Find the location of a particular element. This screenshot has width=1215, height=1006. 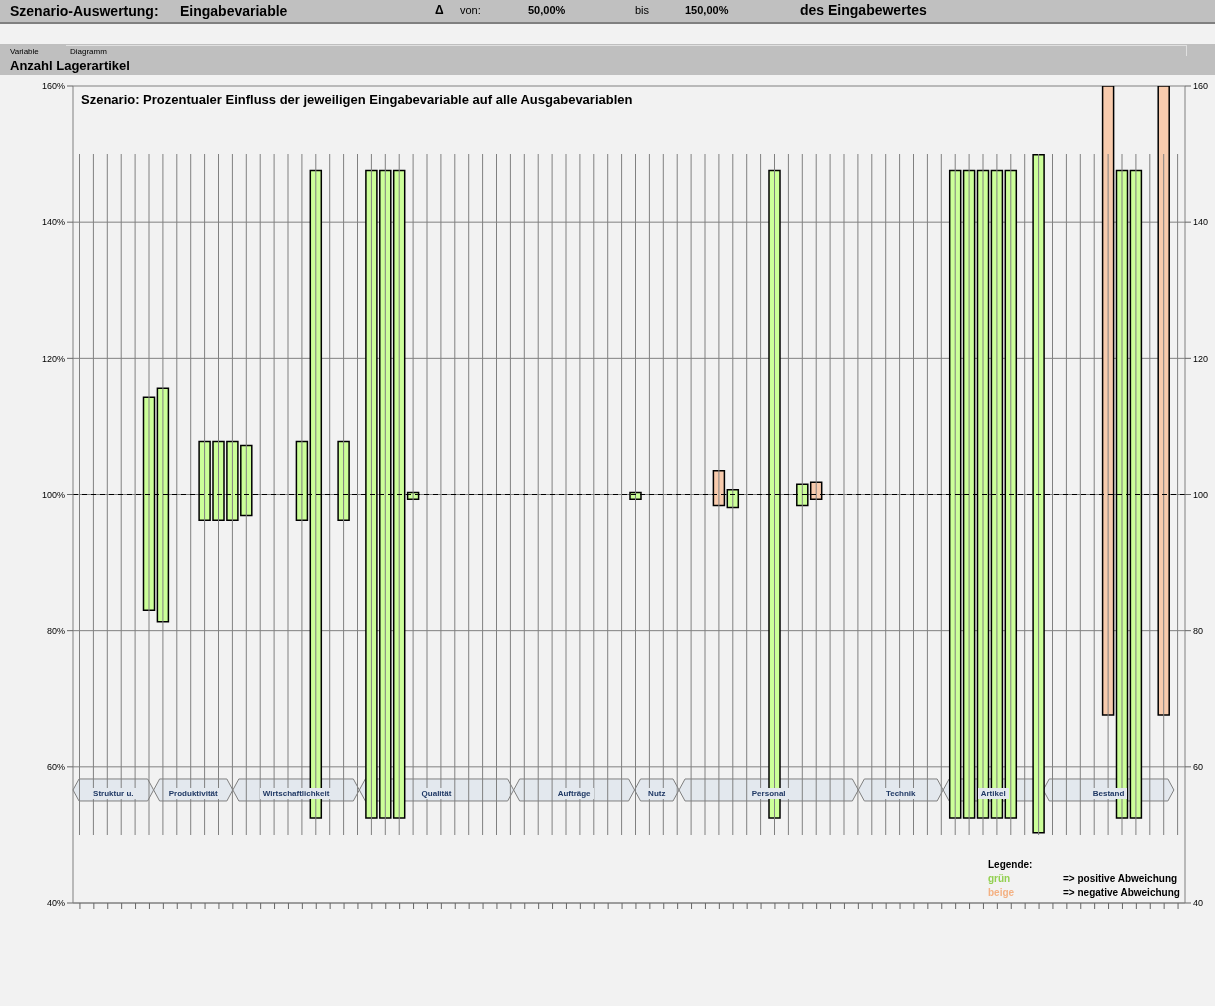

text: Anzahl Lagerartikel is located at coordinates (70, 65).